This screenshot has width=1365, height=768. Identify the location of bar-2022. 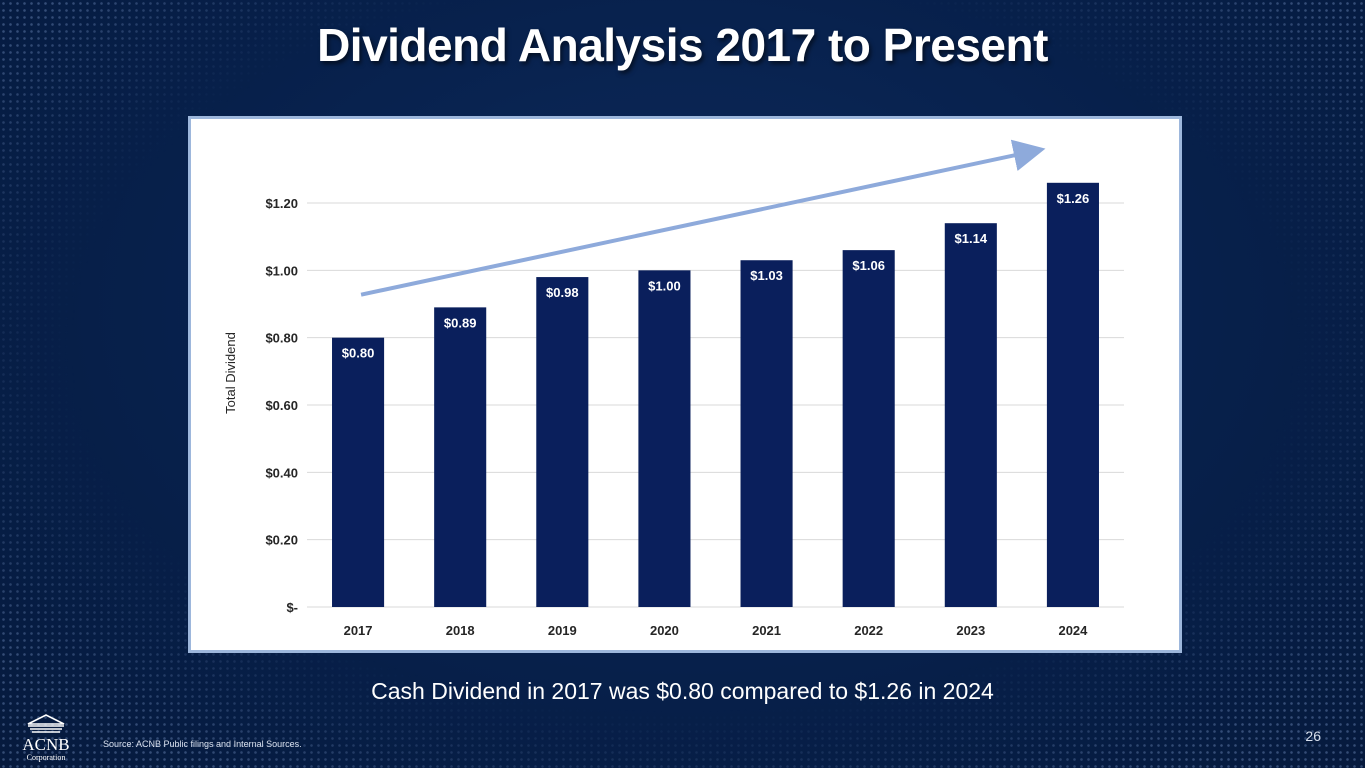
(868, 428).